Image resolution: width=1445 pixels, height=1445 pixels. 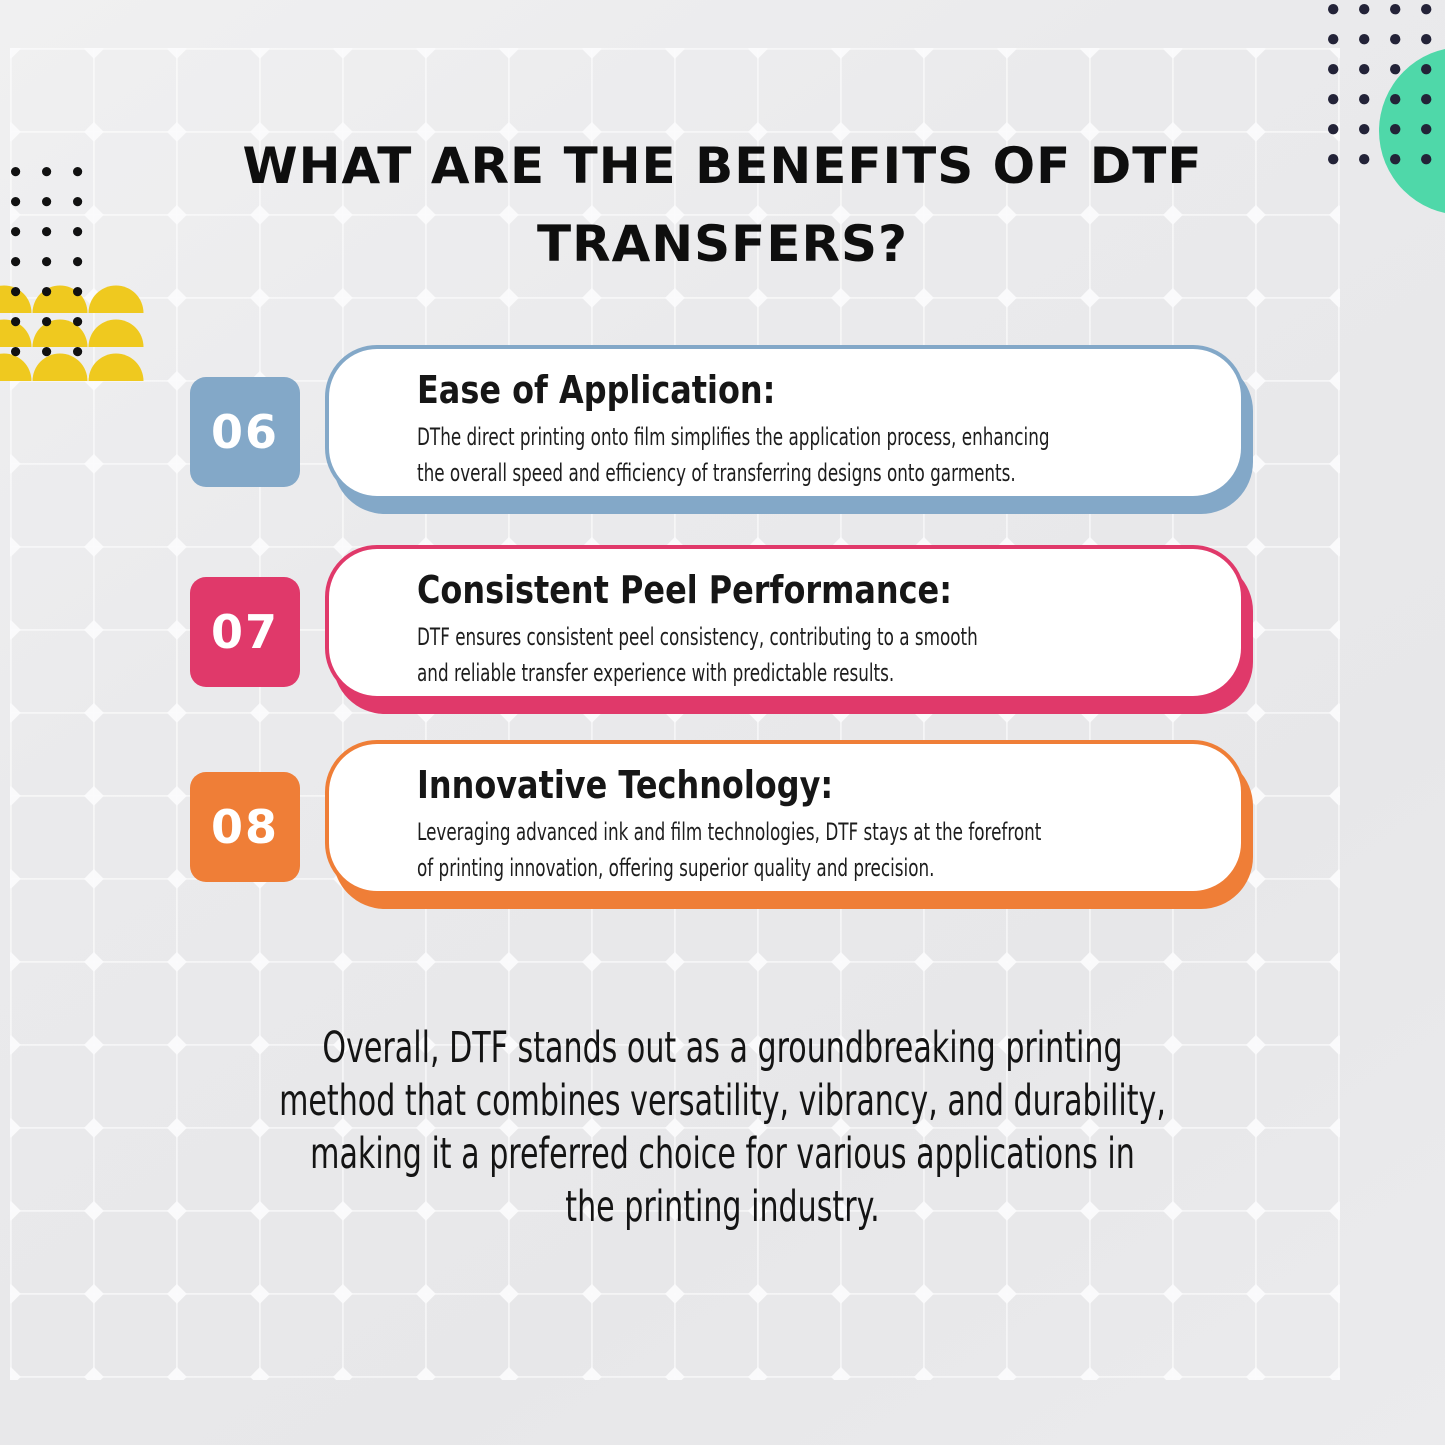 I want to click on navy-dot-grid-decor, so click(x=1380, y=84).